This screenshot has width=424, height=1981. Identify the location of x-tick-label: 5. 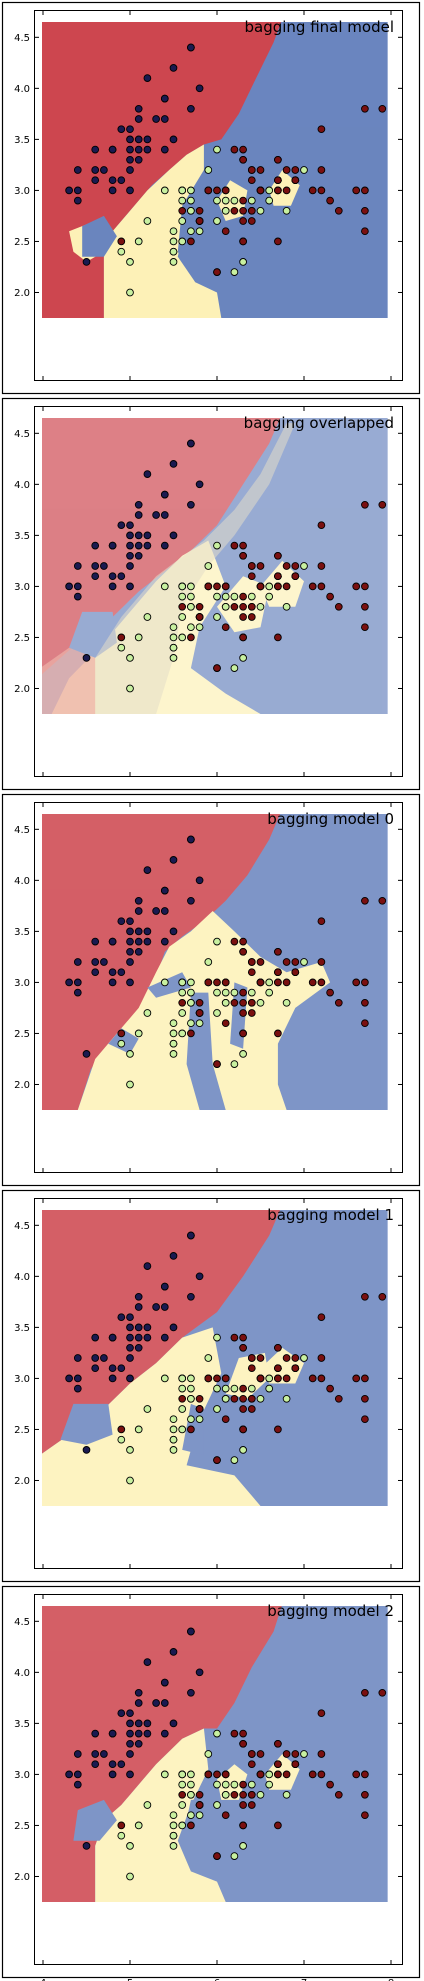
(130, 1979).